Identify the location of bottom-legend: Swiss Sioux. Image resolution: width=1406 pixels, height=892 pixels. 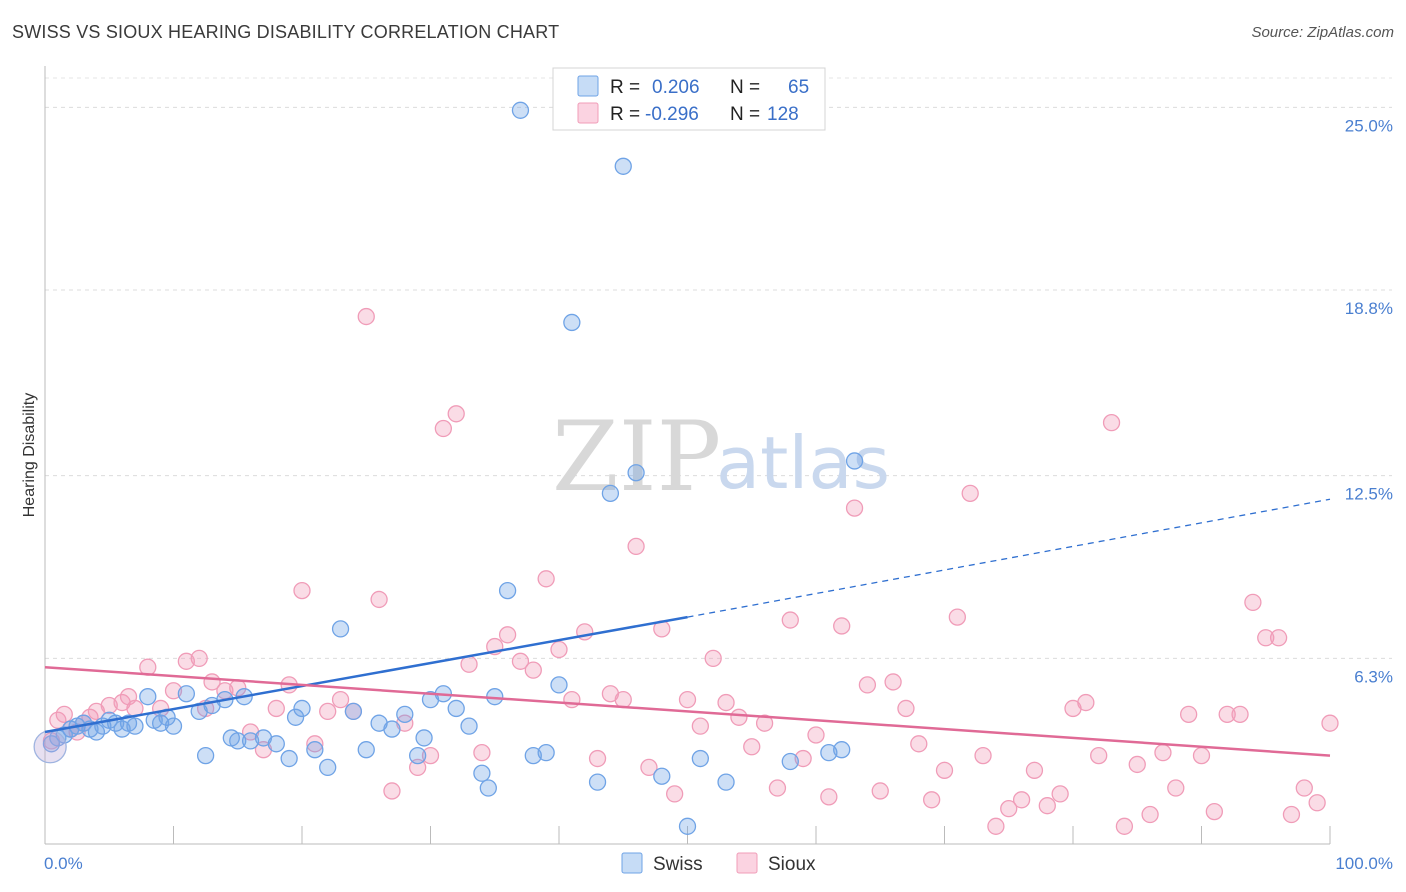
(718, 863).